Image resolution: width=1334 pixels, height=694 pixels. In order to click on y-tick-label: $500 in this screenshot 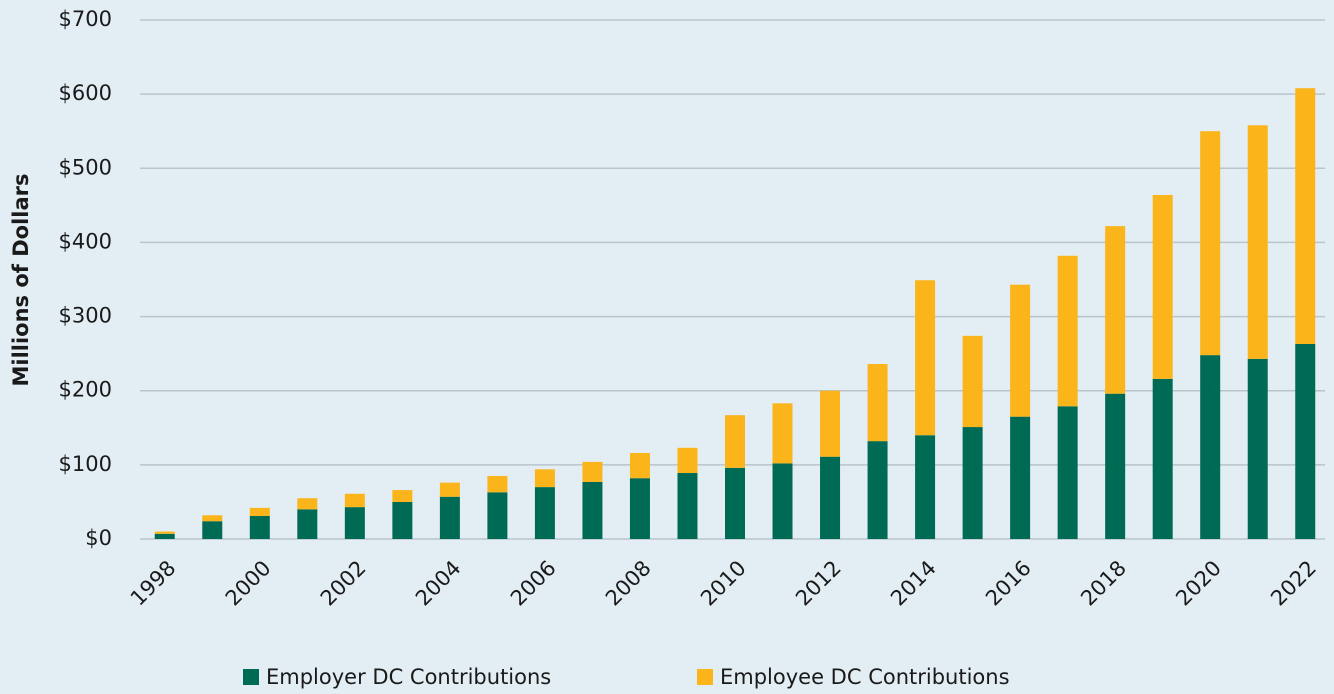, I will do `click(85, 167)`.